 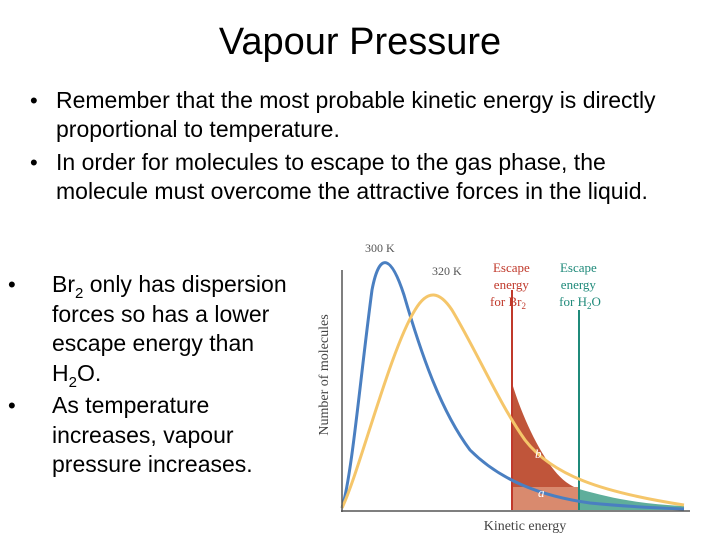 What do you see at coordinates (511, 285) in the screenshot?
I see `br2-escape-label: Escape energy for Br2` at bounding box center [511, 285].